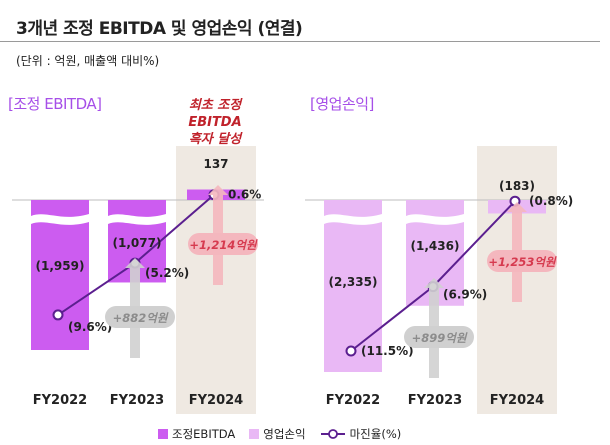 This screenshot has width=610, height=445. Describe the element at coordinates (465, 295) in the screenshot. I see `margin-label-FY2023: (6.9%)` at that location.